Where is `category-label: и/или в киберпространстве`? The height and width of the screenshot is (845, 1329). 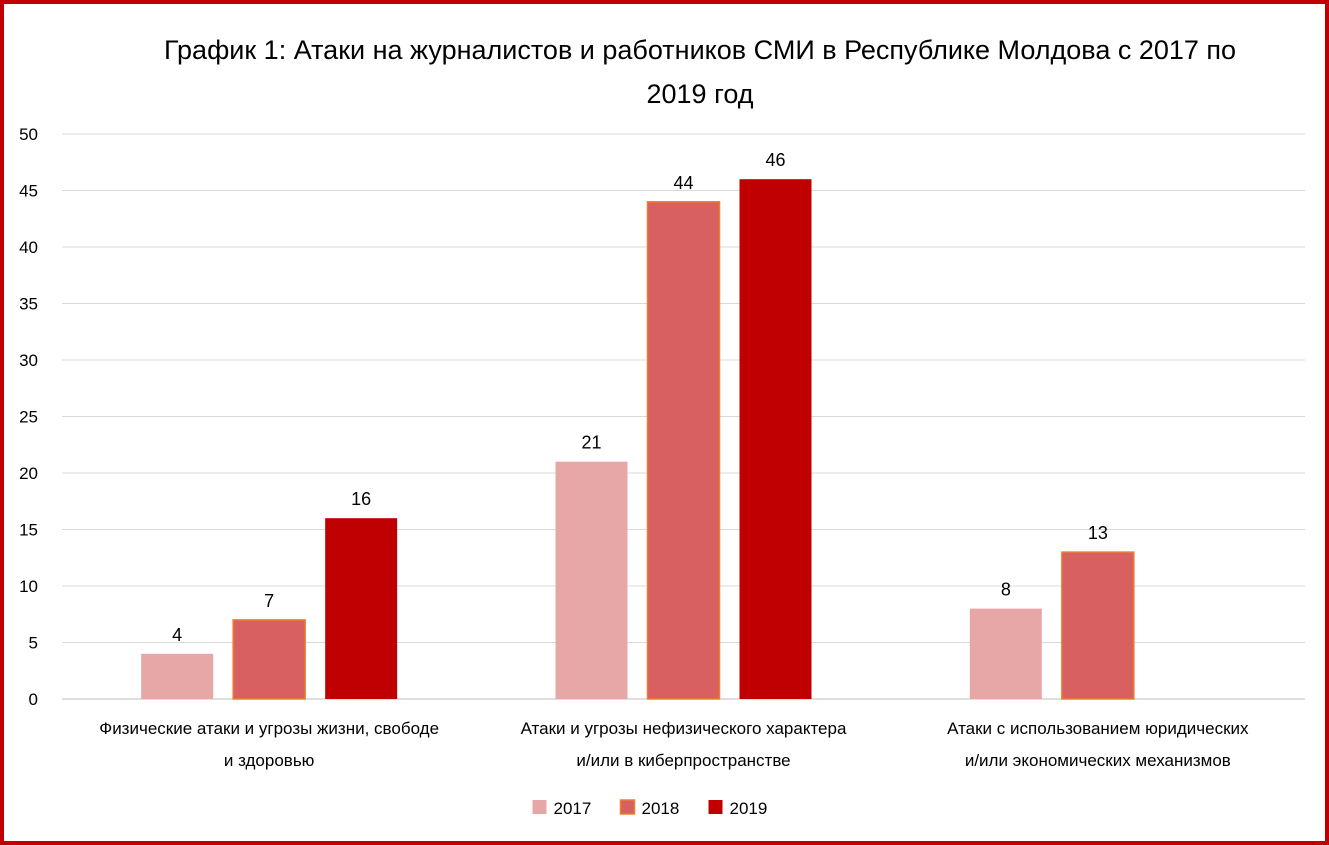
category-label: и/или в киберпространстве is located at coordinates (683, 760).